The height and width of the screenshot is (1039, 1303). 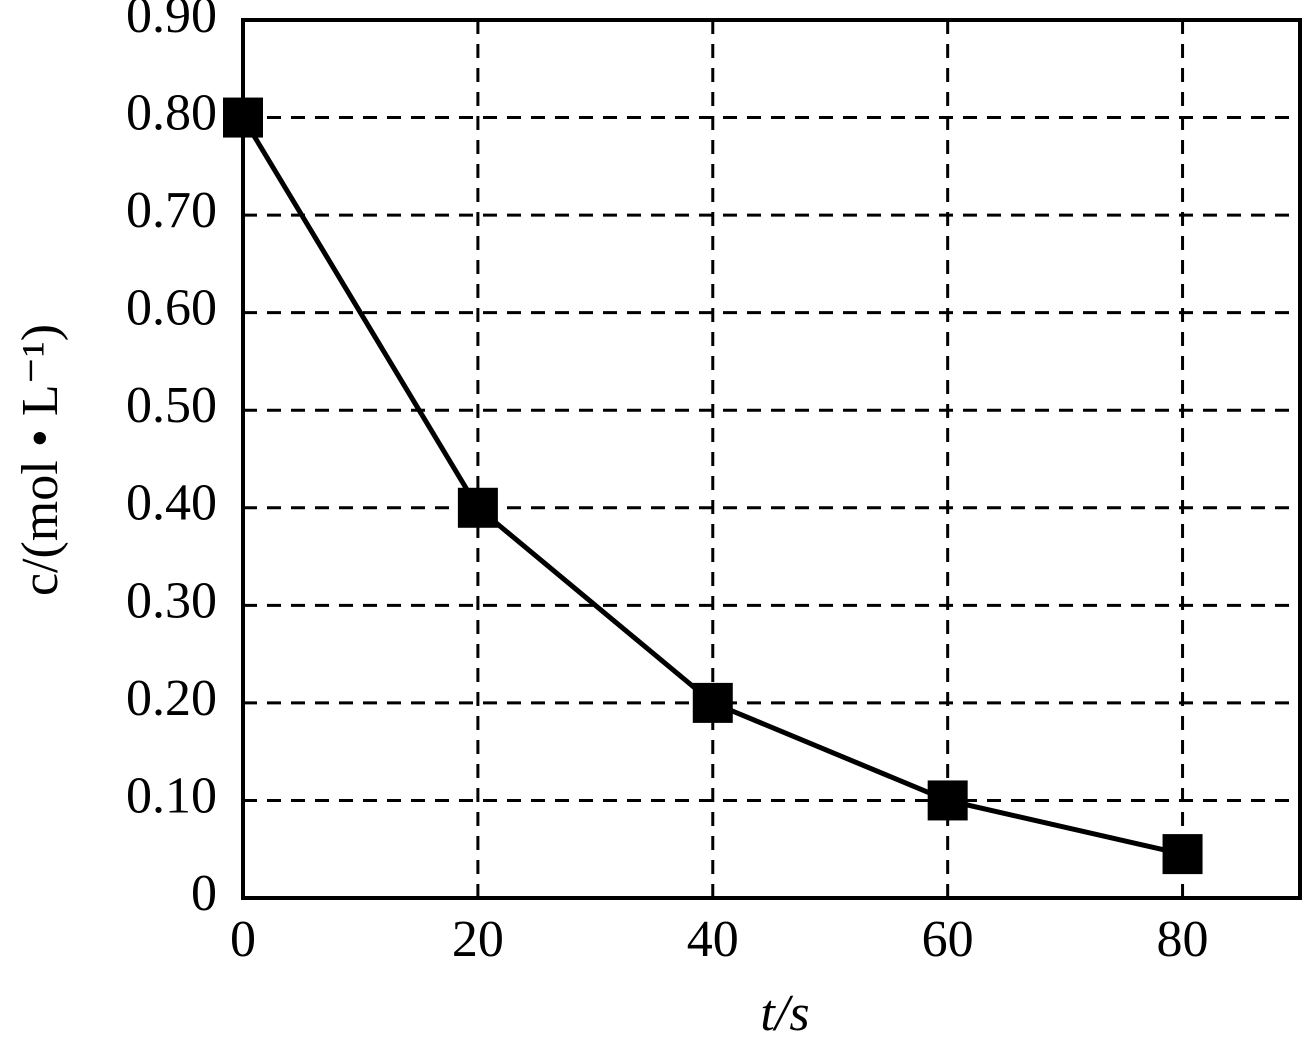 What do you see at coordinates (171, 600) in the screenshot?
I see `y-tick-label: 0.30` at bounding box center [171, 600].